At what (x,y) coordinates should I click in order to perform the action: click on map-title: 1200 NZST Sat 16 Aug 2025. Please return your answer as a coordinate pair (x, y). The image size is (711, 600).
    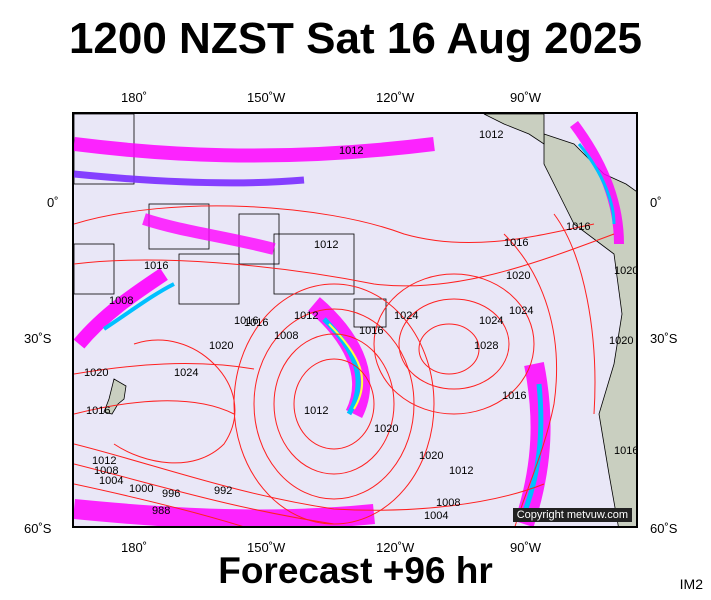
    Looking at the image, I should click on (355, 38).